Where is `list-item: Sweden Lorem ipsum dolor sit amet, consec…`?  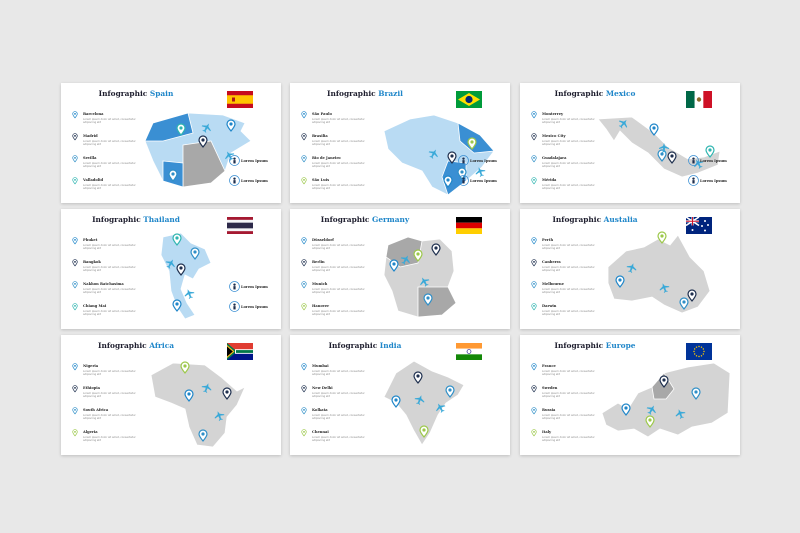 list-item: Sweden Lorem ipsum dolor sit amet, consec… is located at coordinates (565, 396).